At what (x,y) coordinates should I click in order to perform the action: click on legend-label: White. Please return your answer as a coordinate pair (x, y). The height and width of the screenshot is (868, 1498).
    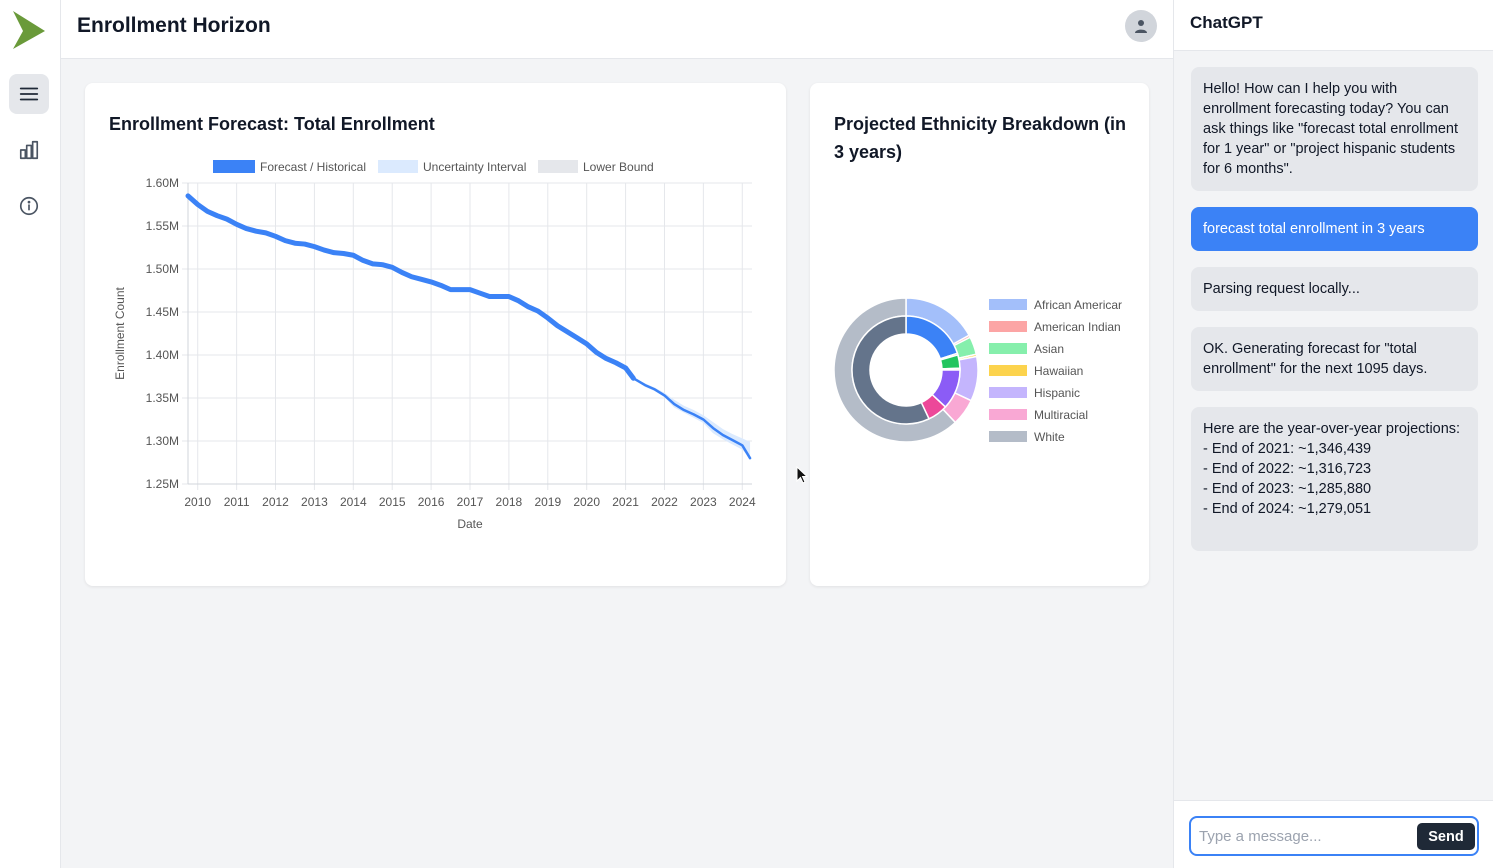
    Looking at the image, I should click on (1049, 437).